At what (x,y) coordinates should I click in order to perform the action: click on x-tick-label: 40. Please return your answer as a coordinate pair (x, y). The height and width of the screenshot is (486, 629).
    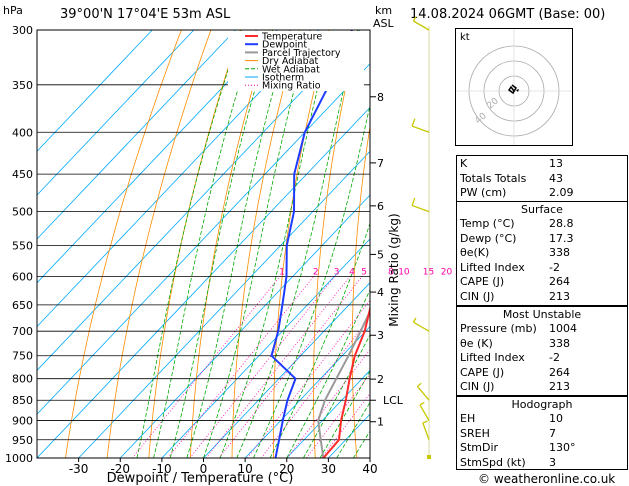
    Looking at the image, I should click on (369, 469).